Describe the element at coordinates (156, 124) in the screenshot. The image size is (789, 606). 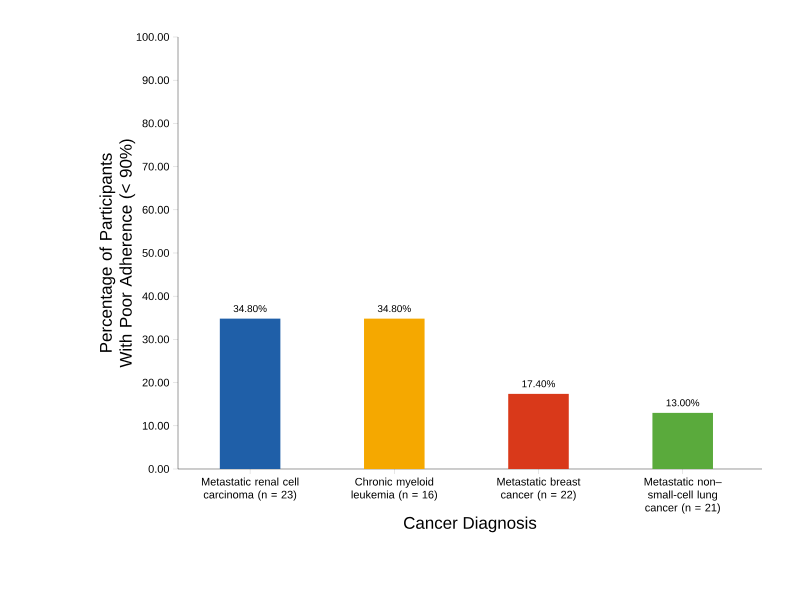
I see `y-tick-label: 80.00` at that location.